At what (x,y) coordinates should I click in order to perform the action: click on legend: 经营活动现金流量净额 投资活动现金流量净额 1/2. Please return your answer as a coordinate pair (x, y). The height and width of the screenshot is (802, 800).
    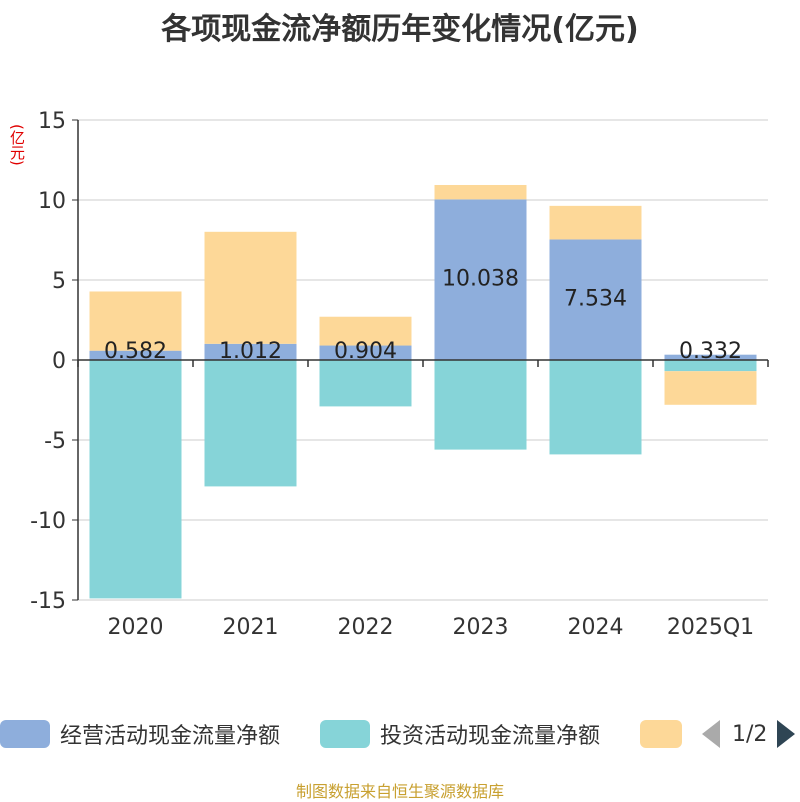
    Looking at the image, I should click on (400, 734).